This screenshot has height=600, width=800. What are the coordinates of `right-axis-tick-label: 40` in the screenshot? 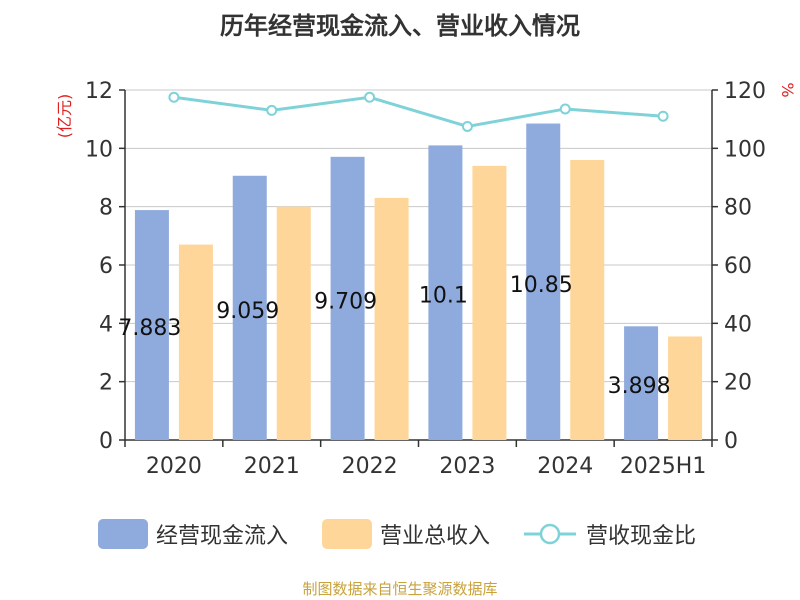 It's located at (738, 324).